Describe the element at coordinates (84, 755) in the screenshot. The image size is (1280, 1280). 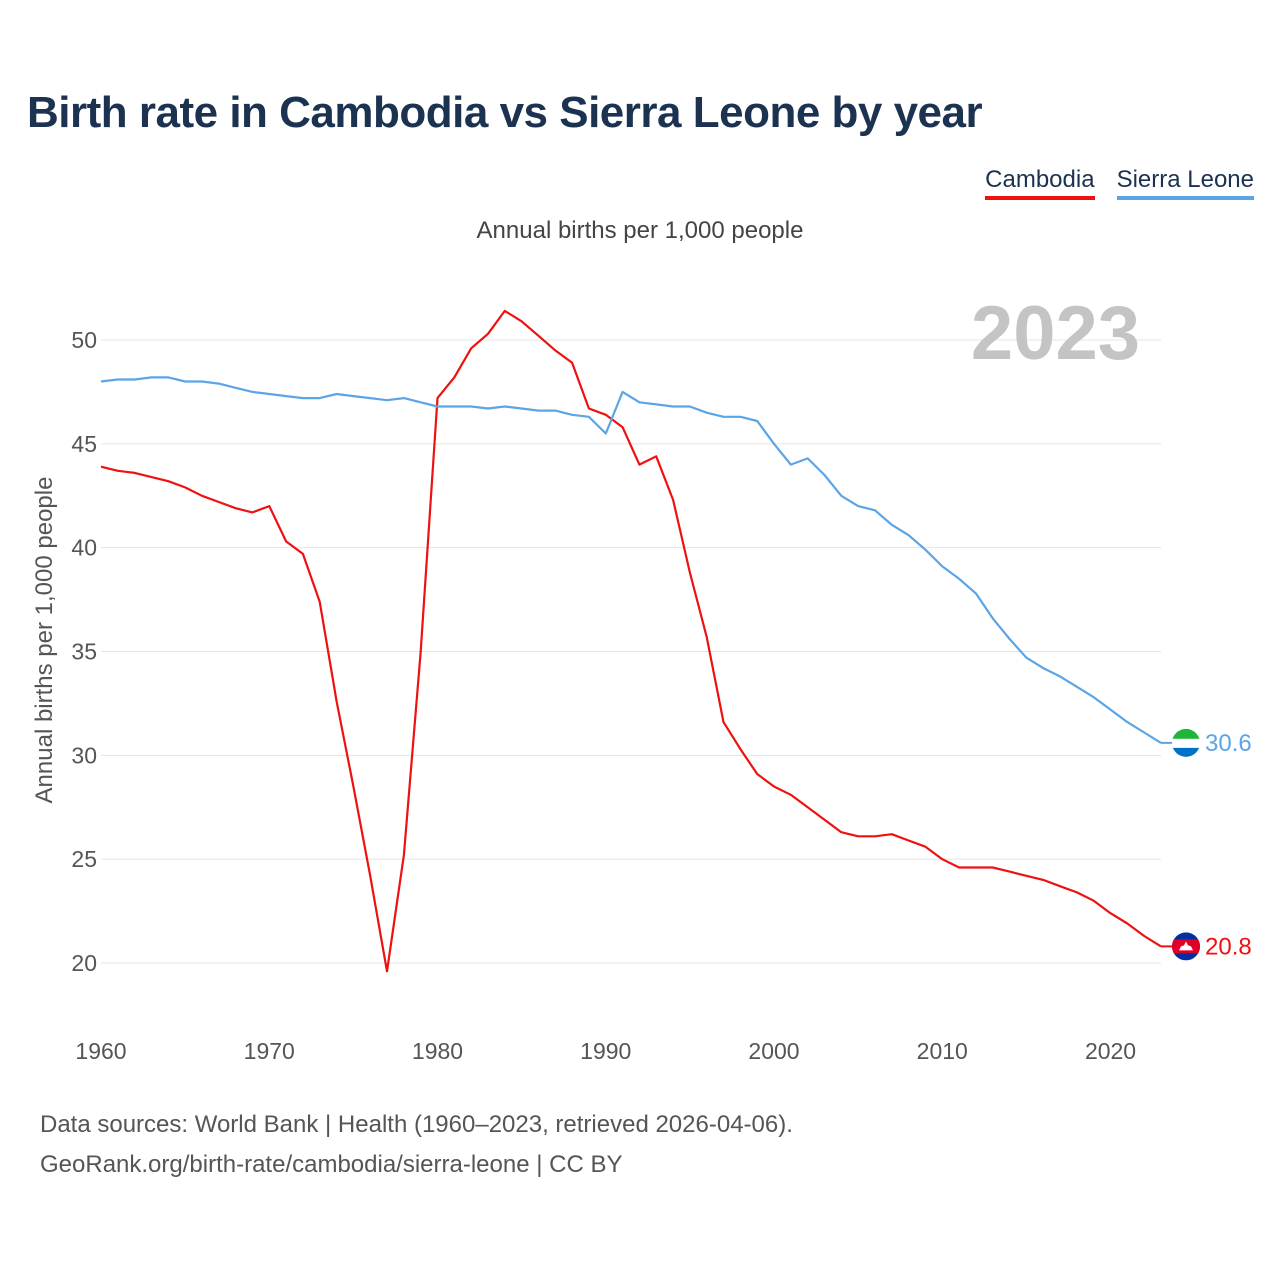
I see `y-tick-label-30: 30` at that location.